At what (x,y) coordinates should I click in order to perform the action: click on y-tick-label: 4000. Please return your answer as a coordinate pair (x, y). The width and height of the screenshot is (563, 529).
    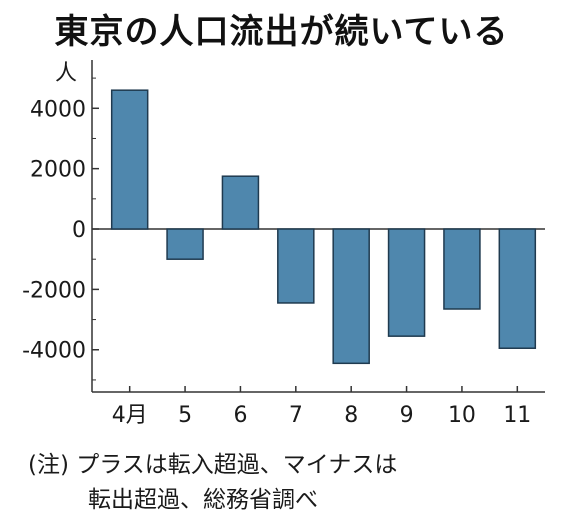
    Looking at the image, I should click on (58, 109).